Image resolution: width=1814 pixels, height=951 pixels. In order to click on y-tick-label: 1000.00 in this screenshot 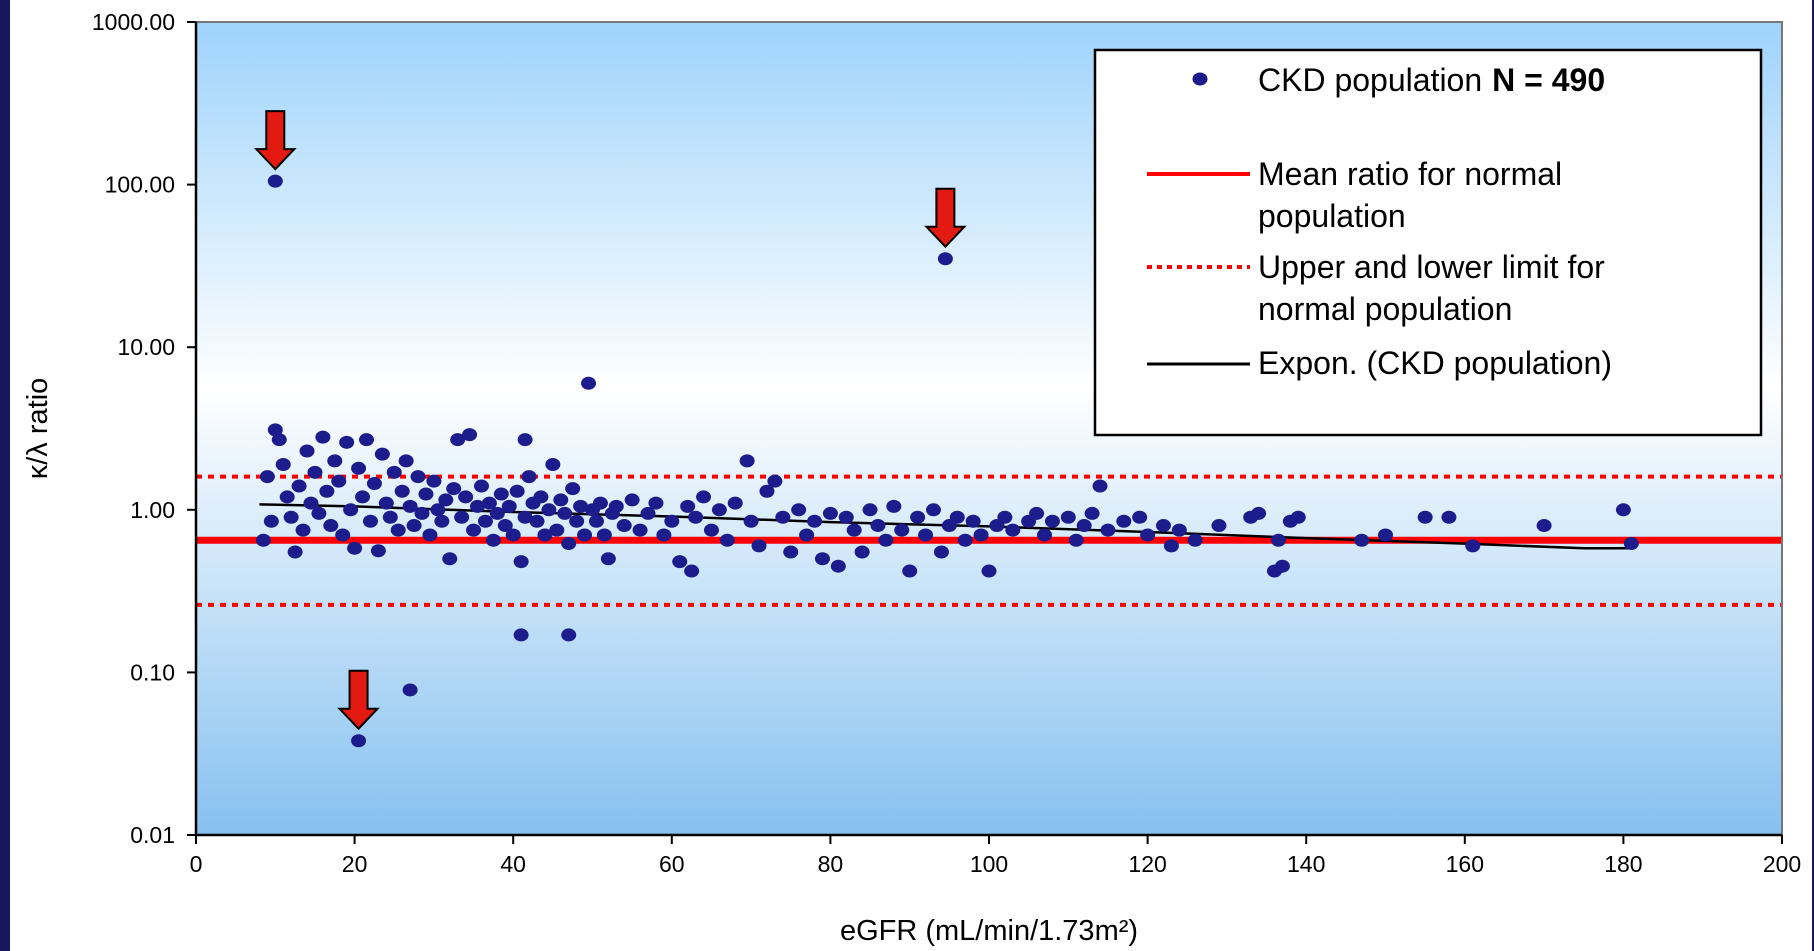, I will do `click(133, 22)`.